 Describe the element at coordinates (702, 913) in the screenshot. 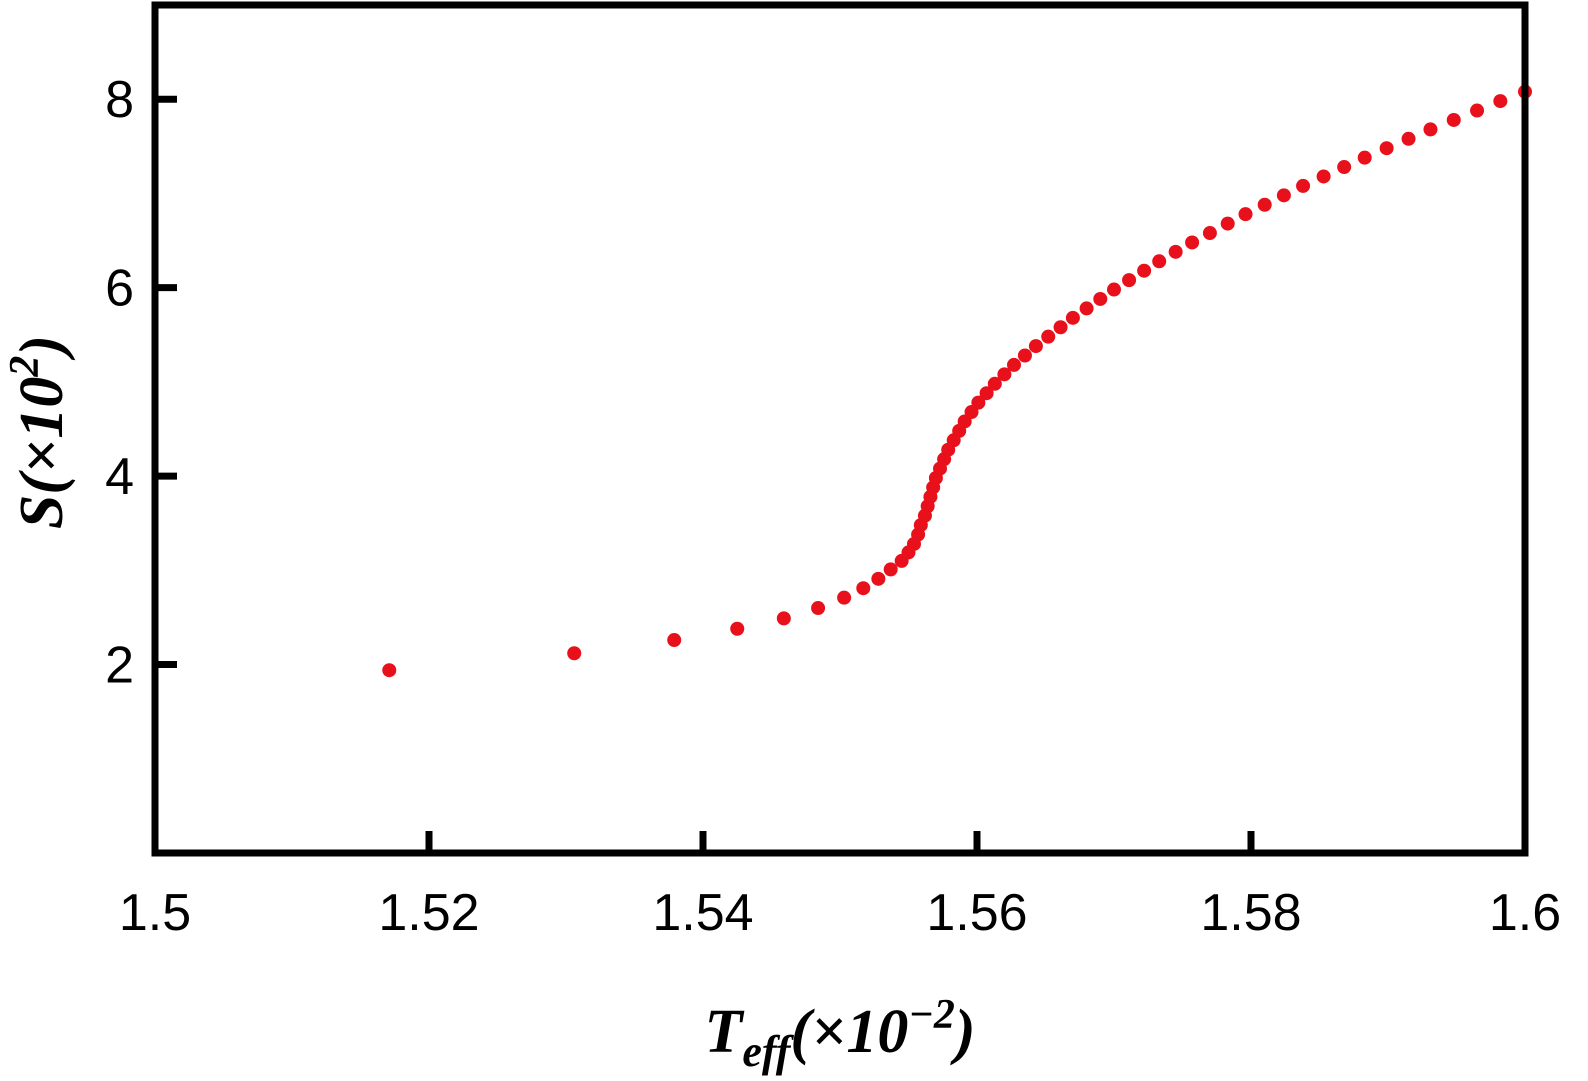

I see `x-tick-label: 1.54` at that location.